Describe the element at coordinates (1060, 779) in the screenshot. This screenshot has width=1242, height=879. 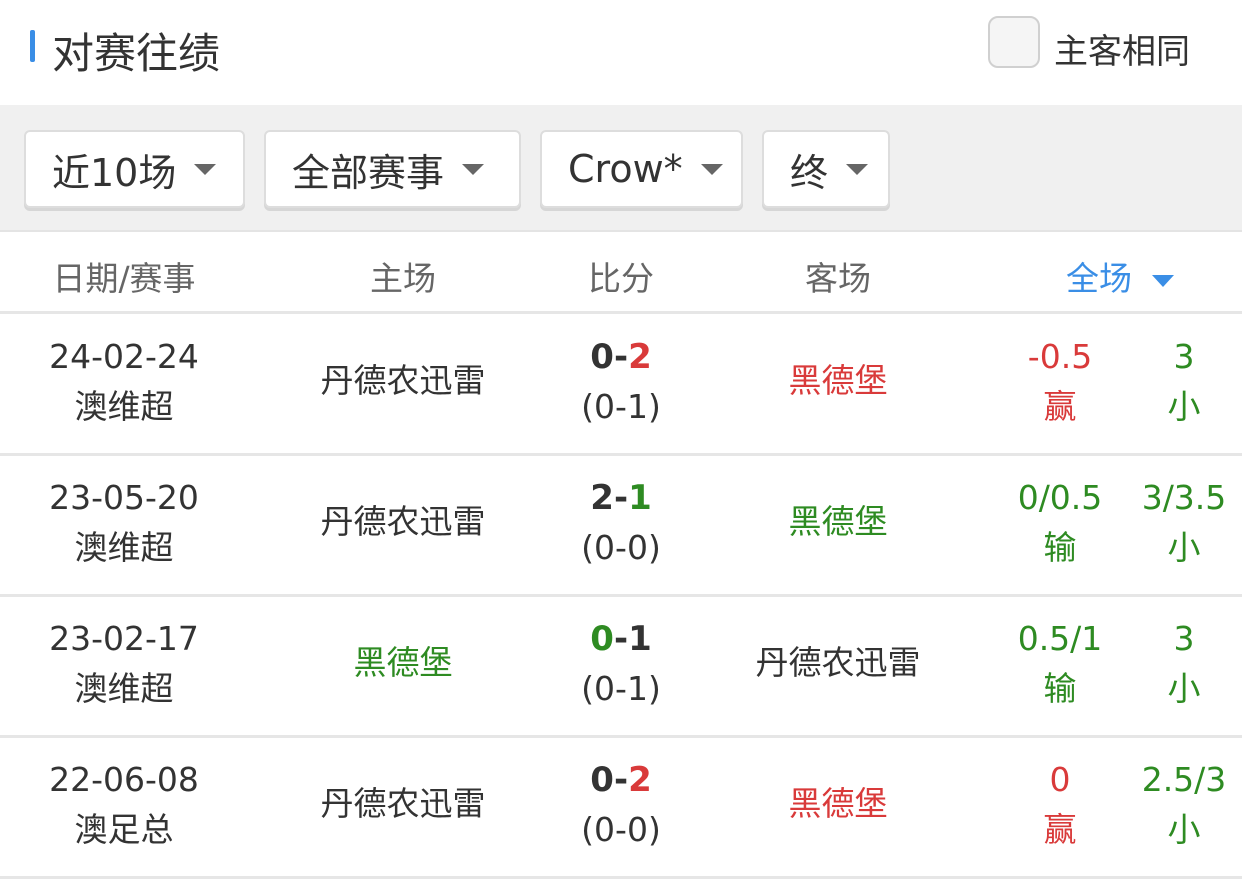
I see `handicap-line: 0` at that location.